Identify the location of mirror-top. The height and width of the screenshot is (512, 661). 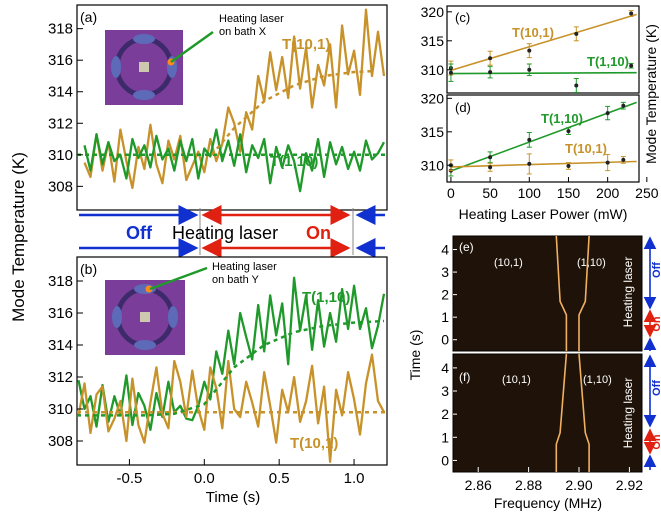
(144, 39).